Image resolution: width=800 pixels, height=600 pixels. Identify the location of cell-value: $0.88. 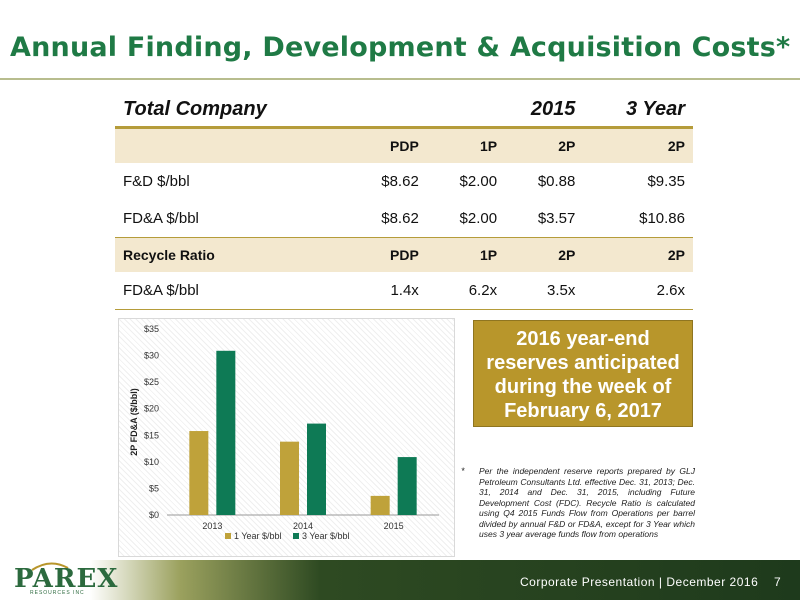
(556, 181).